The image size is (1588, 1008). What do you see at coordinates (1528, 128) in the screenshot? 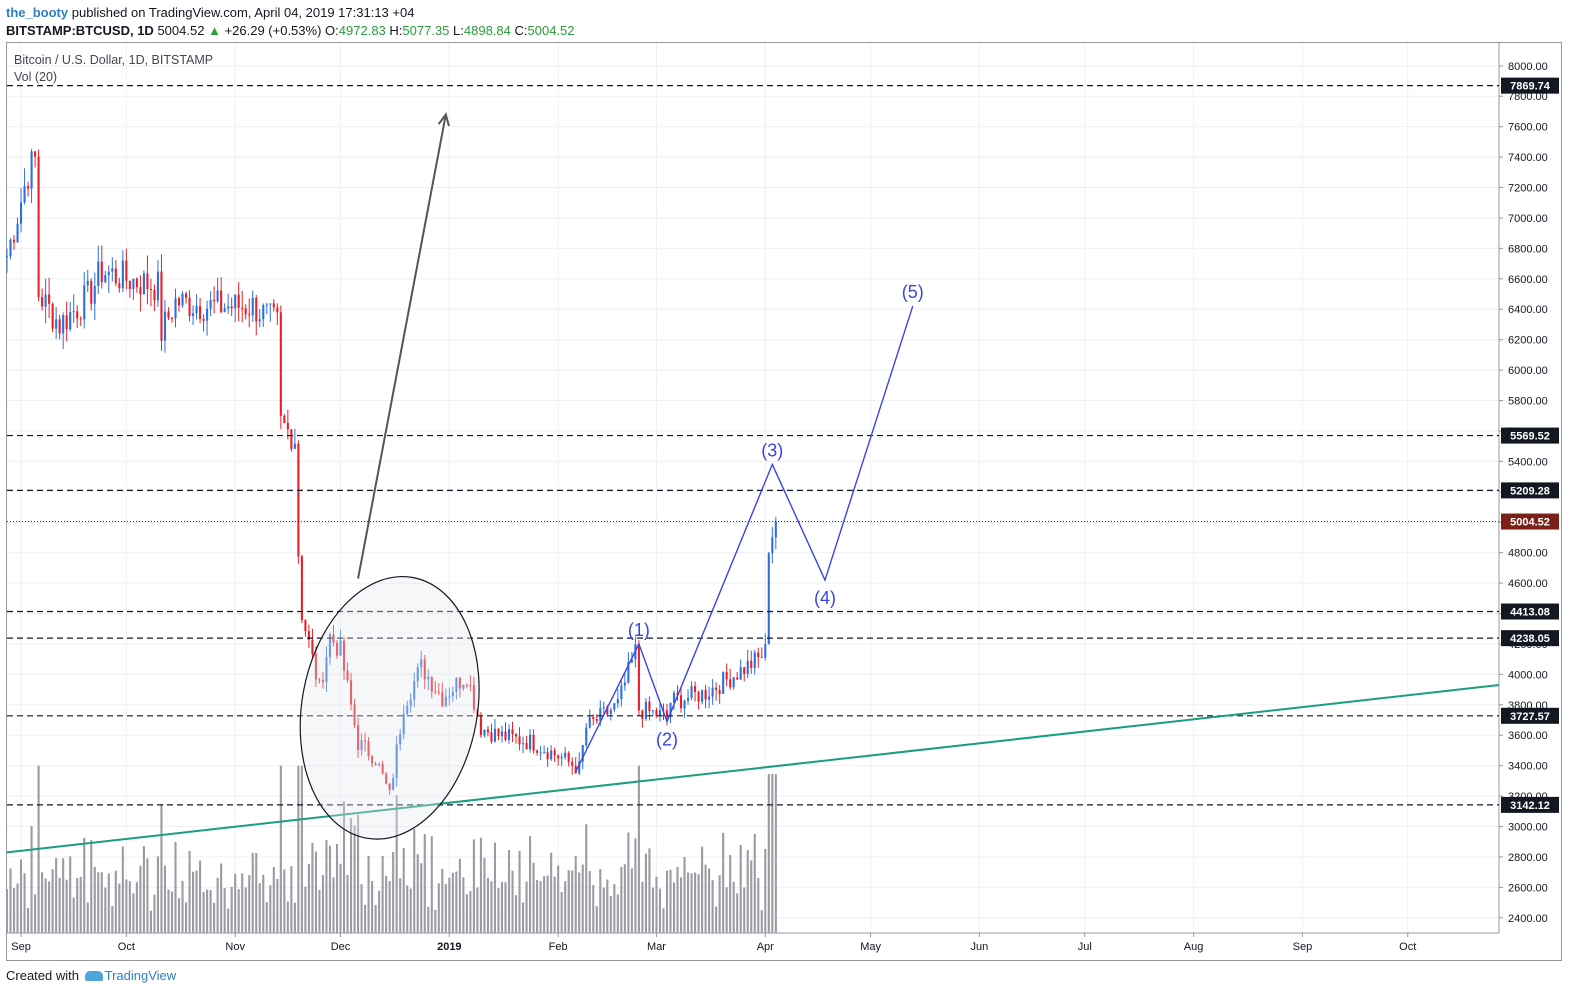
I see `price-tick-label: 7600.00` at bounding box center [1528, 128].